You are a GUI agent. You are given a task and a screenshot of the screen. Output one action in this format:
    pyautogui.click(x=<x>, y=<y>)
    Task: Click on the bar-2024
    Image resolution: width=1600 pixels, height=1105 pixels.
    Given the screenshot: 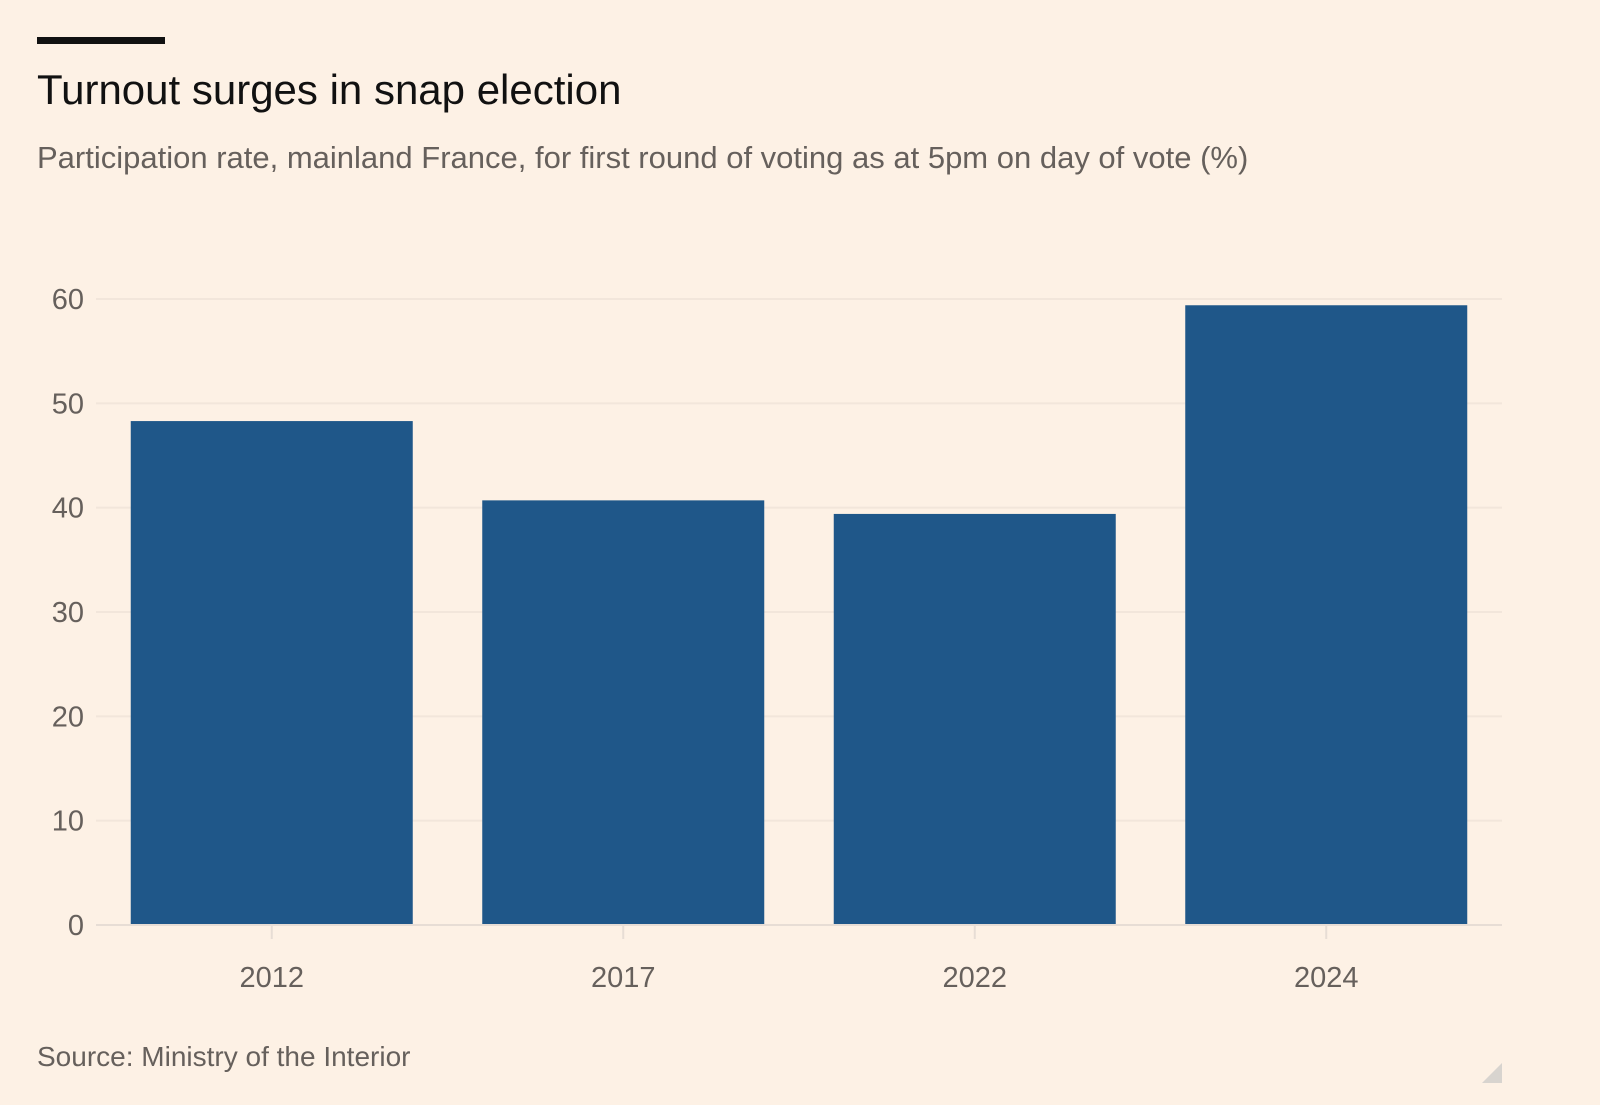 What is the action you would take?
    pyautogui.click(x=1326, y=615)
    